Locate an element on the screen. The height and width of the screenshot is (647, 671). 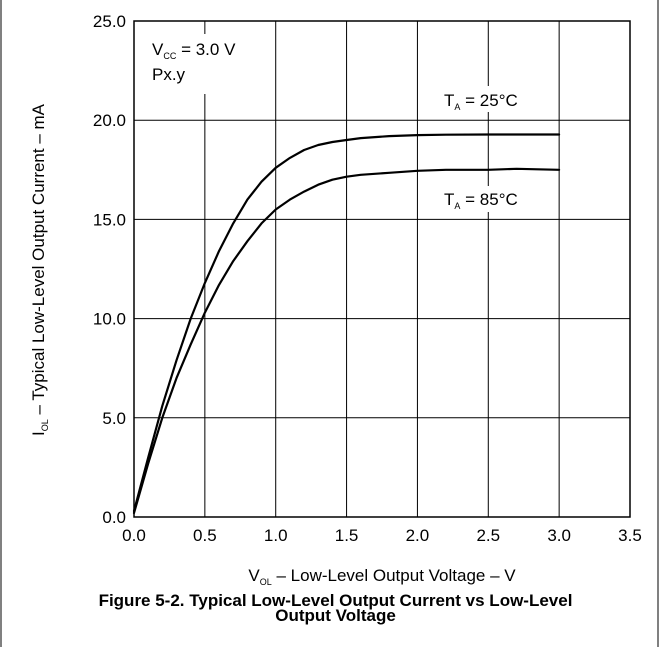
vcc-annotation: VCC = 3.0 V is located at coordinates (194, 50).